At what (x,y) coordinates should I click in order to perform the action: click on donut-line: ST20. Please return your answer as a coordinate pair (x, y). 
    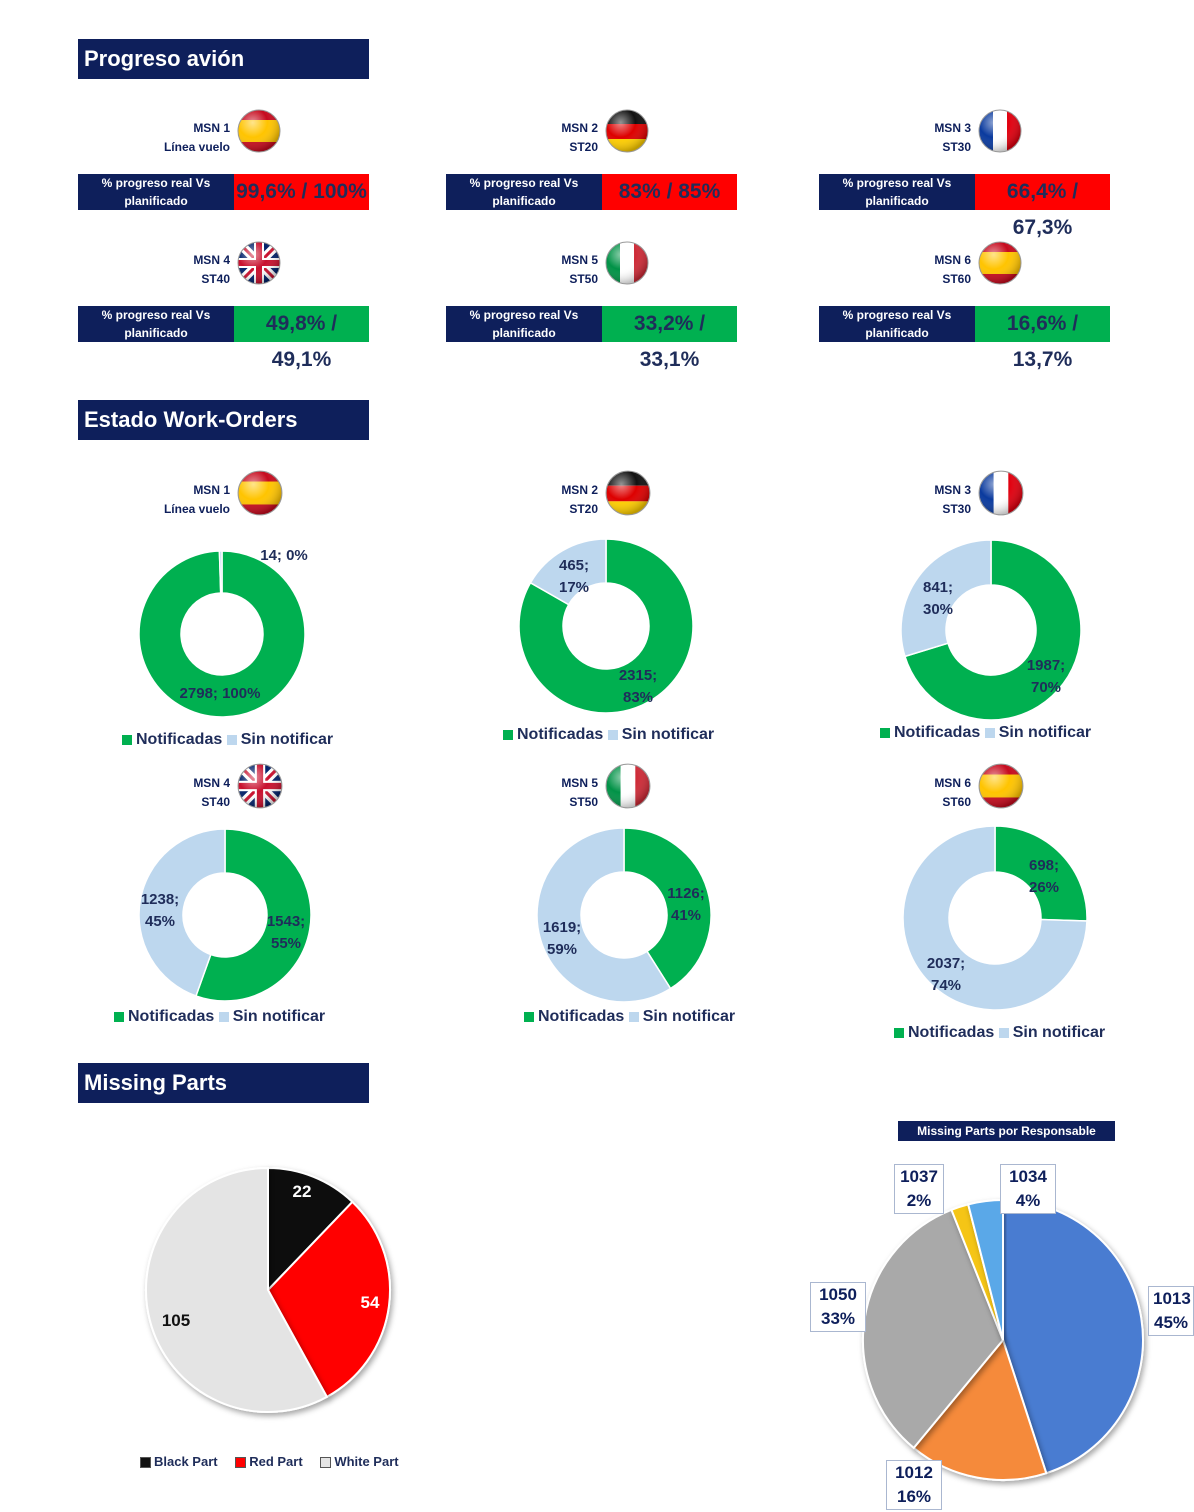
    Looking at the image, I should click on (583, 509).